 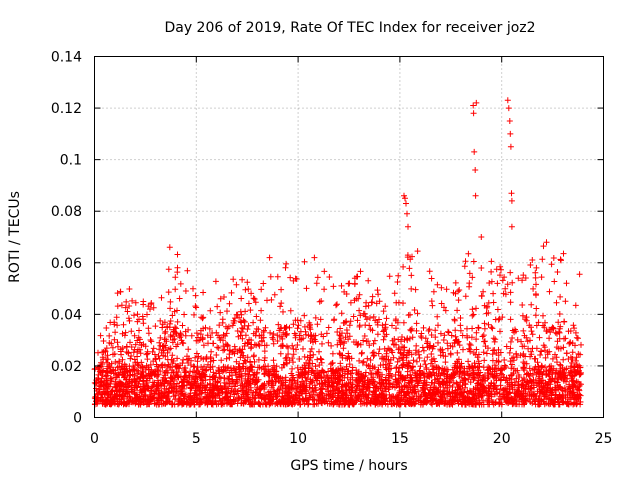 What do you see at coordinates (15, 237) in the screenshot?
I see `y-axis-label: ROTI / TECUs` at bounding box center [15, 237].